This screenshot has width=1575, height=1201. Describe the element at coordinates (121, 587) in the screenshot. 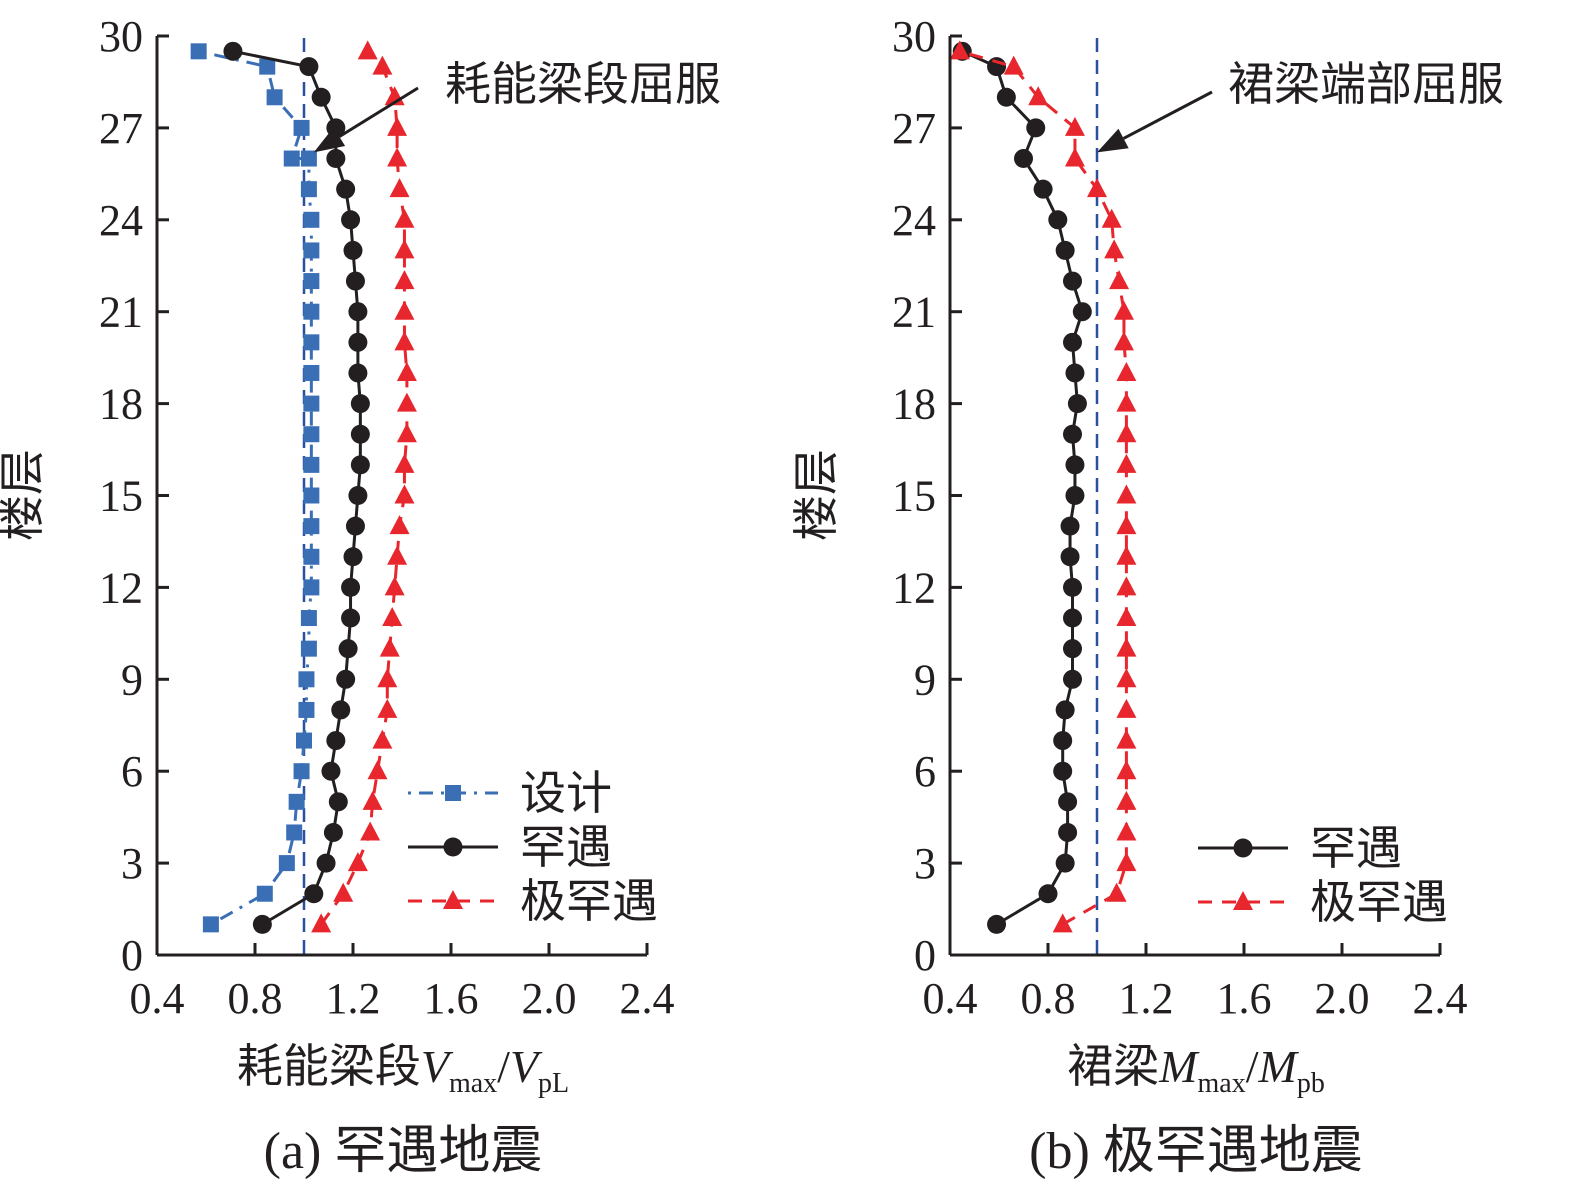

I see `y-tick-label: 12` at that location.